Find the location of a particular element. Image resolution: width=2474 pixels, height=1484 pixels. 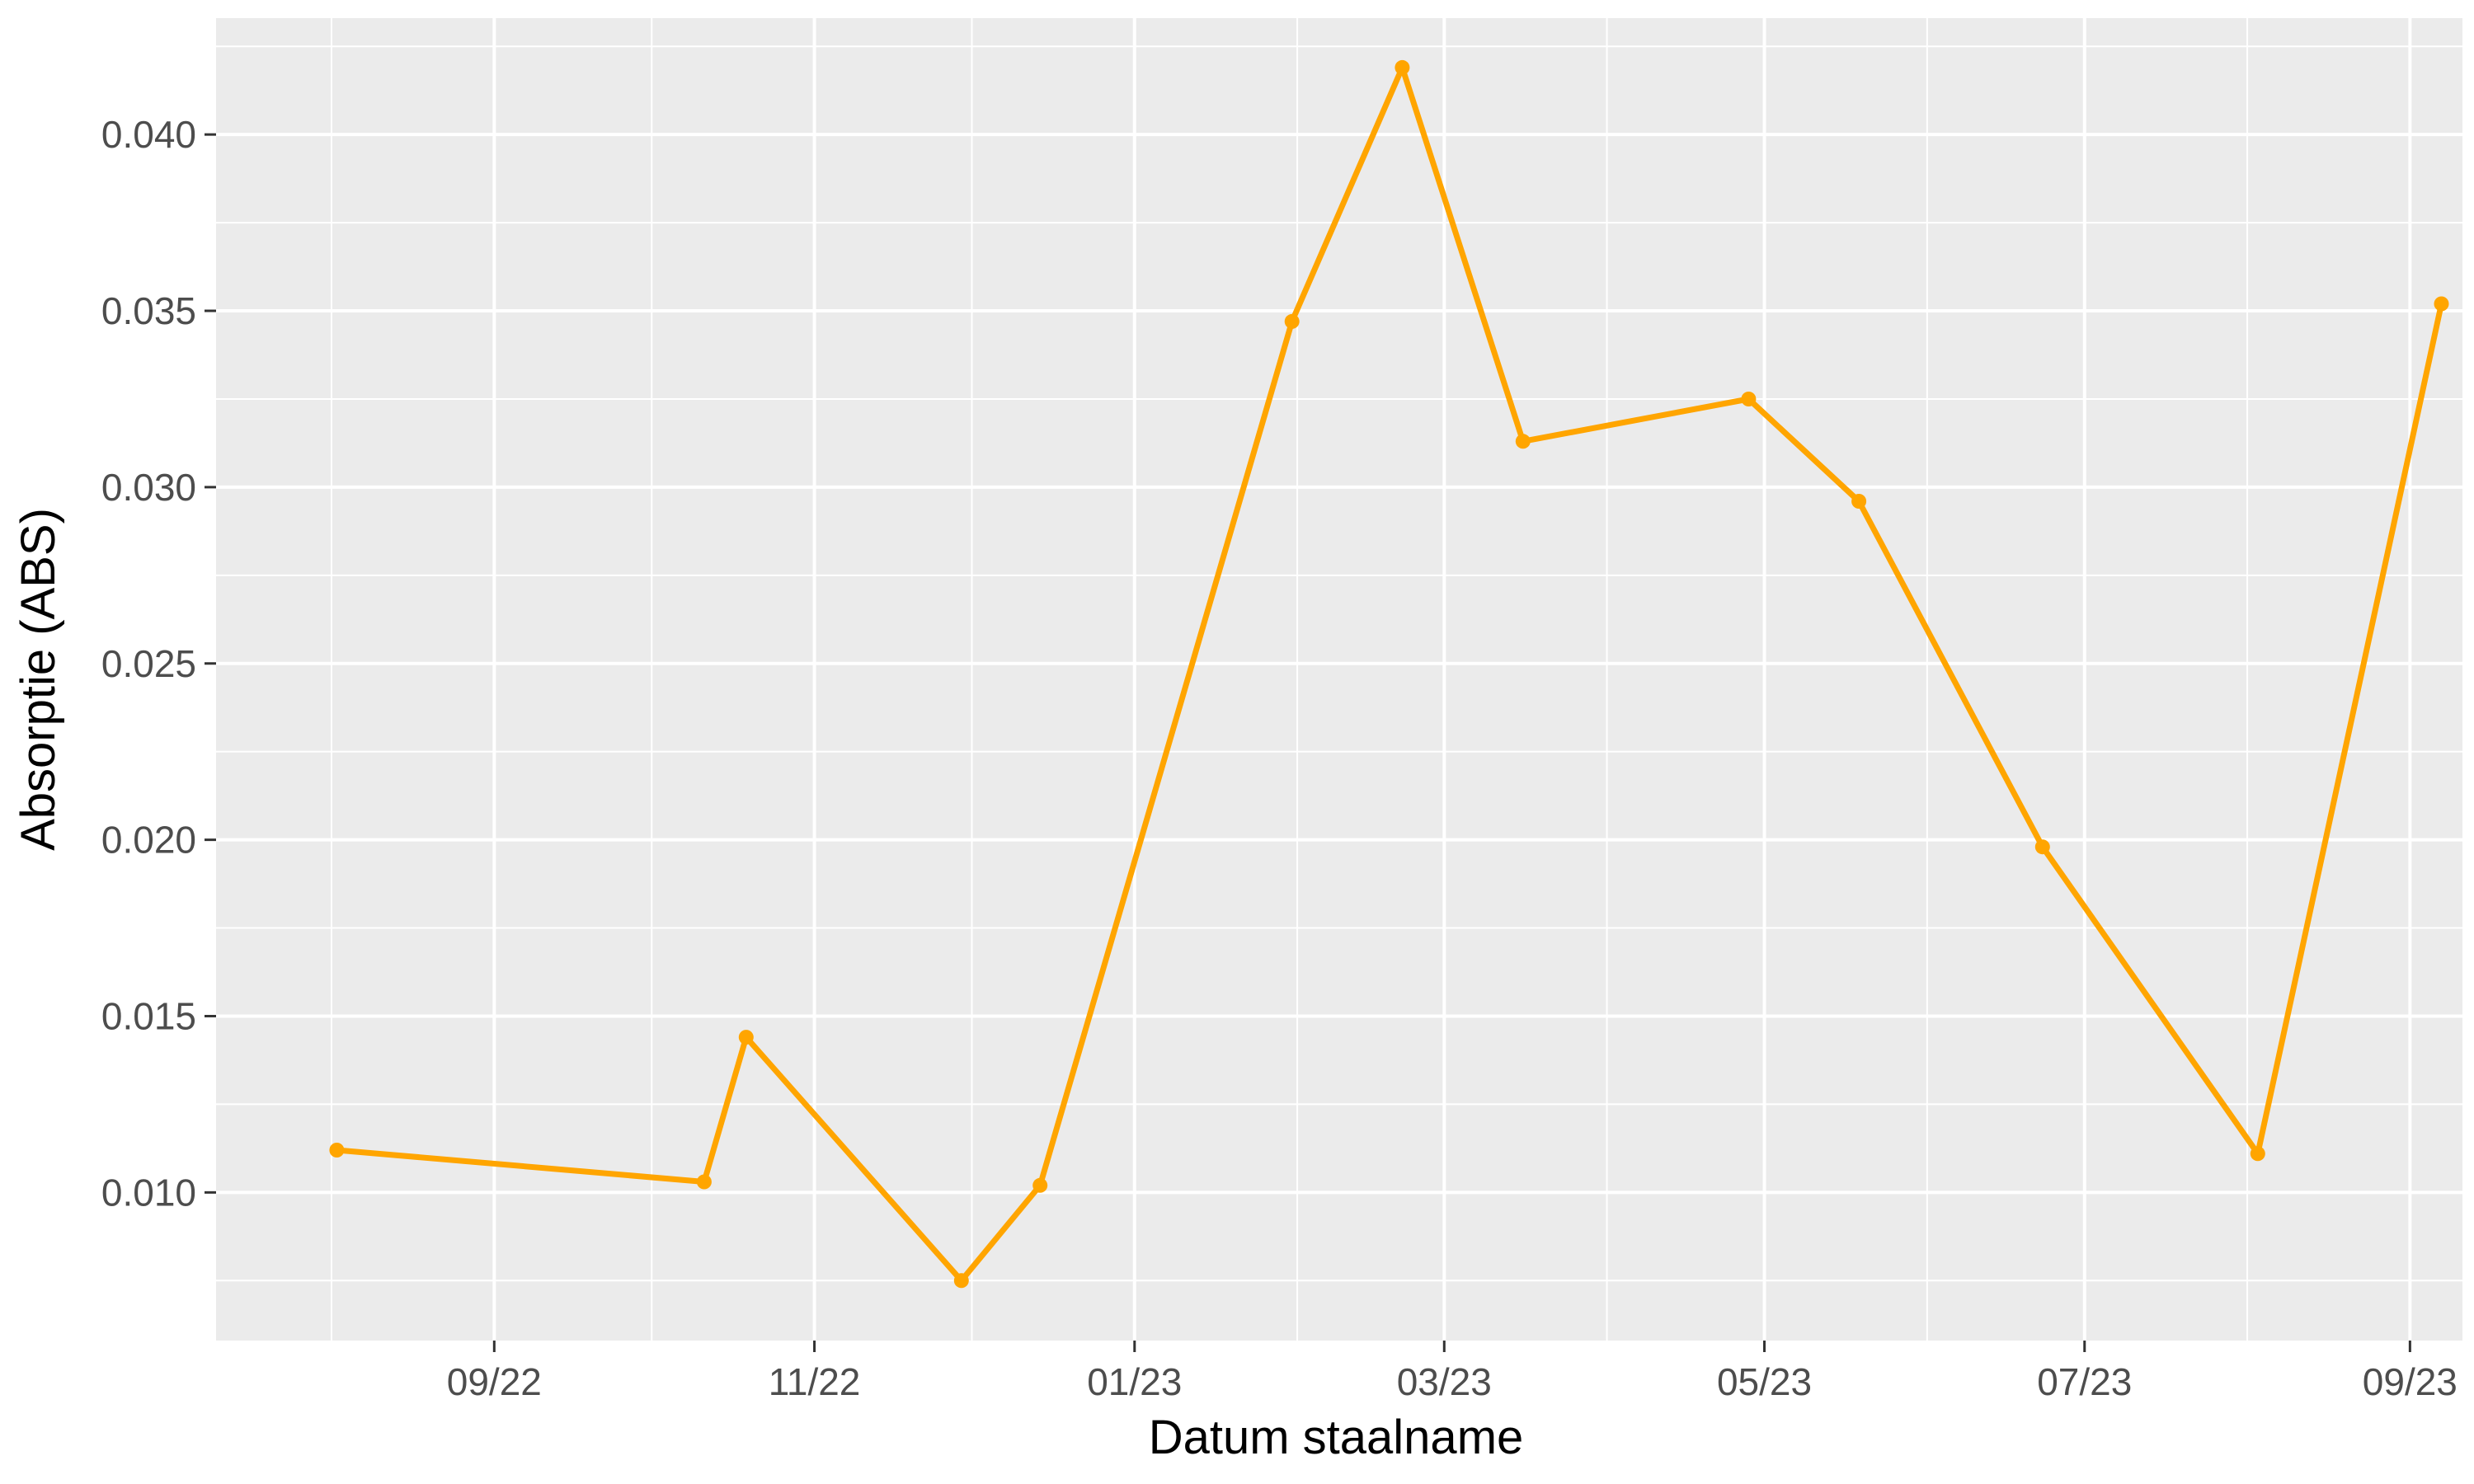

y-axis-title: Absorptie (ABS) is located at coordinates (38, 679).